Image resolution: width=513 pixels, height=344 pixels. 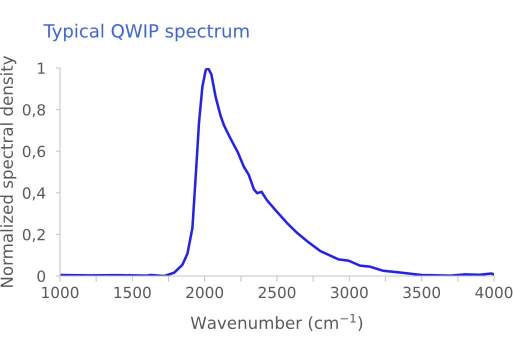 What do you see at coordinates (276, 323) in the screenshot?
I see `x-axis-title: Wavenumber (cm$^{−1}$)` at bounding box center [276, 323].